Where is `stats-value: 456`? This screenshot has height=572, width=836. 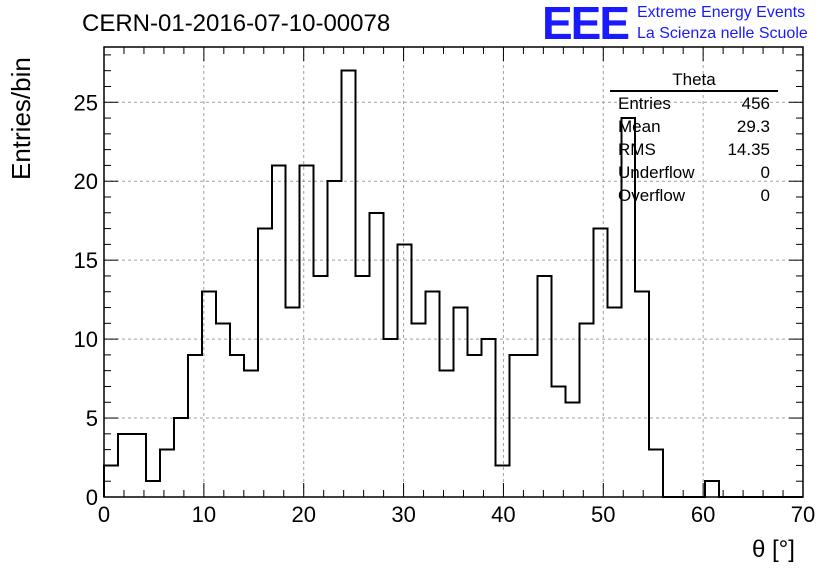 stats-value: 456 is located at coordinates (755, 103).